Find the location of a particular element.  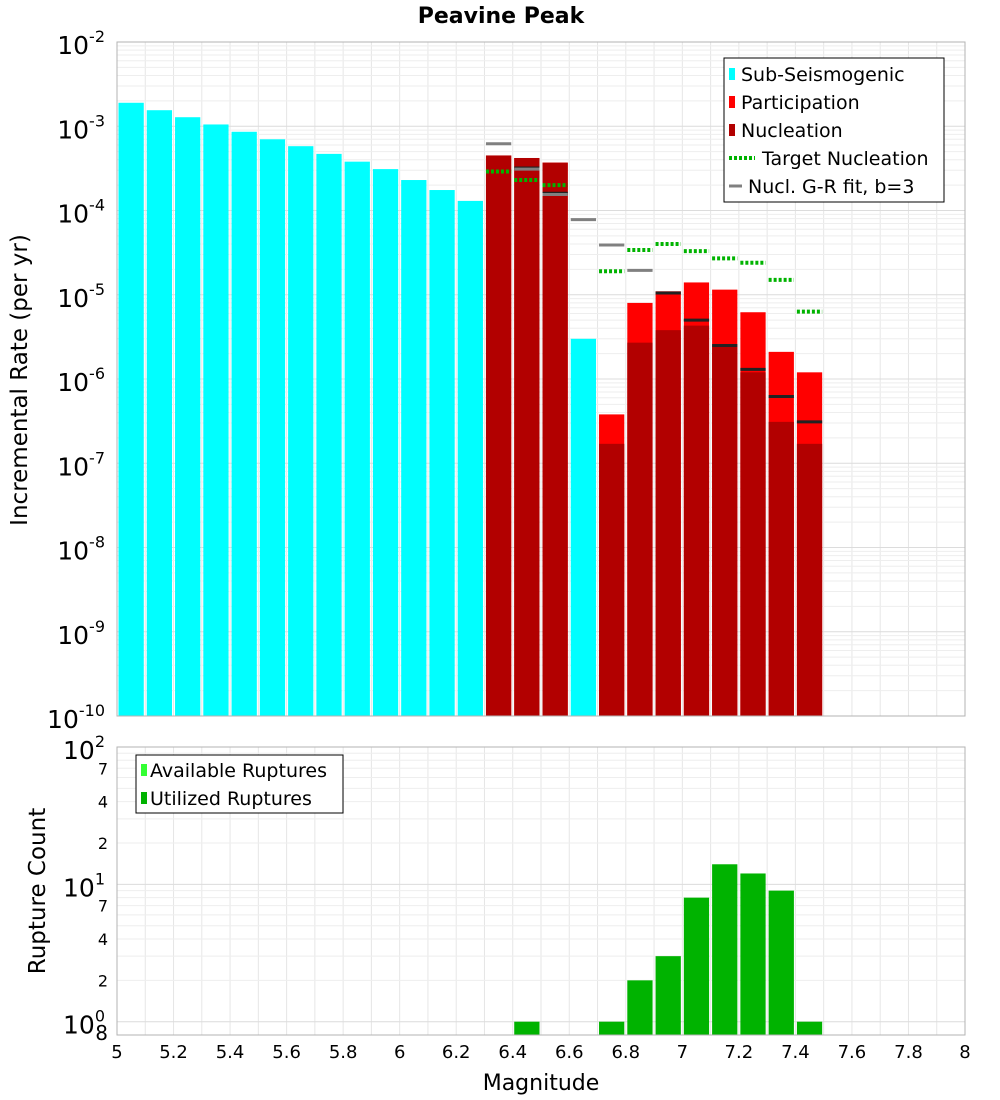

x-tick-label: 5.6 is located at coordinates (286, 1052).